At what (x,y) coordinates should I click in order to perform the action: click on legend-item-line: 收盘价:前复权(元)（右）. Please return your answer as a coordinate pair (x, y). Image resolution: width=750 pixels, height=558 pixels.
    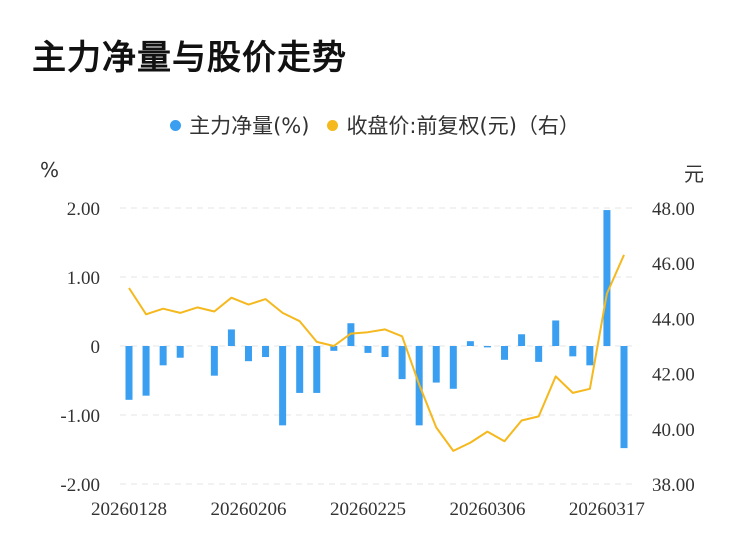
    Looking at the image, I should click on (453, 125).